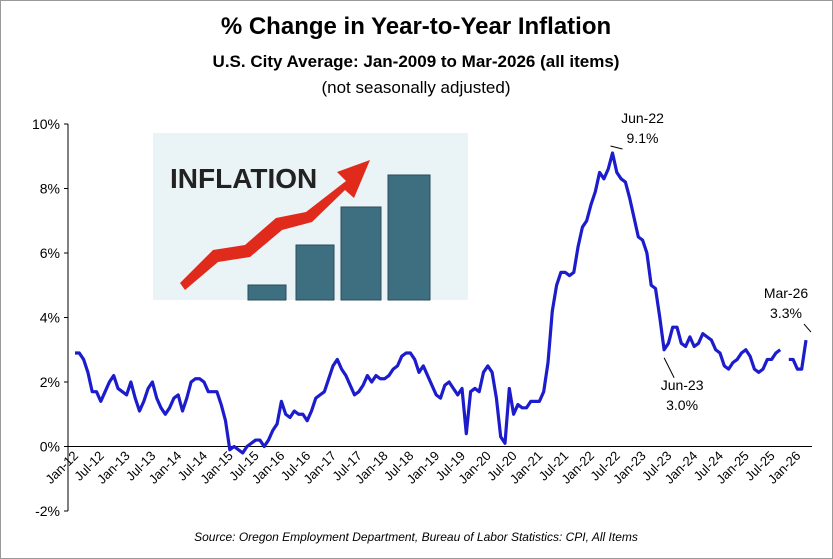 This screenshot has height=559, width=833. What do you see at coordinates (243, 178) in the screenshot?
I see `illustration-text: INFLATION` at bounding box center [243, 178].